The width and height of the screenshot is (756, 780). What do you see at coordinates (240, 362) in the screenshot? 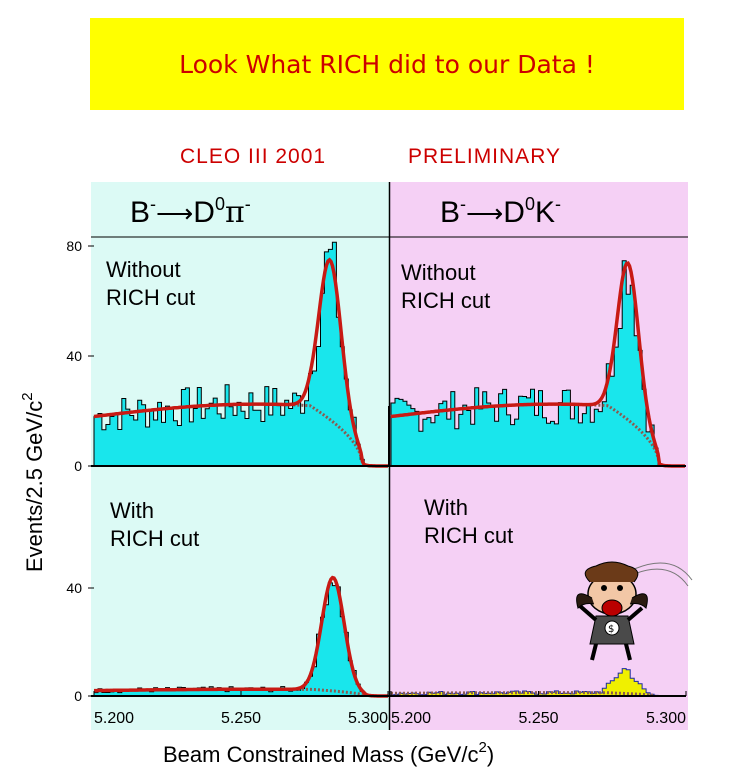
I see `signal-fit-top-left` at bounding box center [240, 362].